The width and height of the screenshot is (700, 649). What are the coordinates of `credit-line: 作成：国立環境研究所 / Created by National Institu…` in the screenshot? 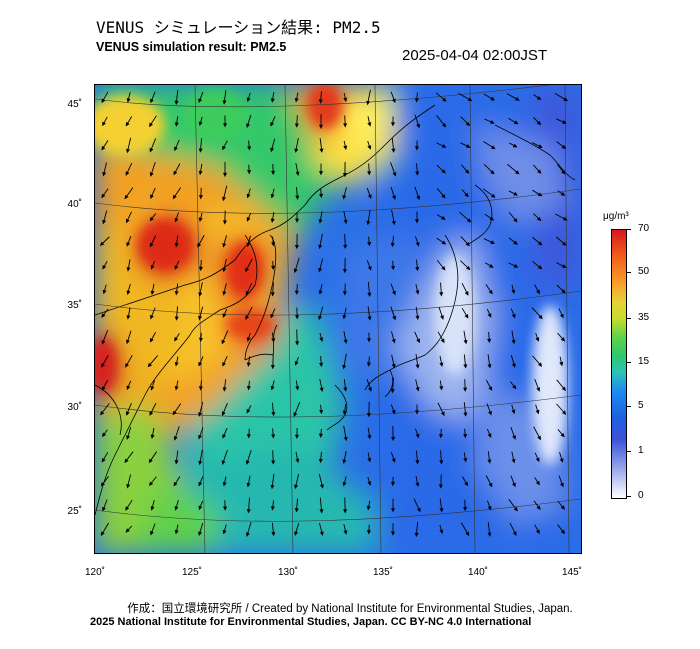 It's located at (350, 609).